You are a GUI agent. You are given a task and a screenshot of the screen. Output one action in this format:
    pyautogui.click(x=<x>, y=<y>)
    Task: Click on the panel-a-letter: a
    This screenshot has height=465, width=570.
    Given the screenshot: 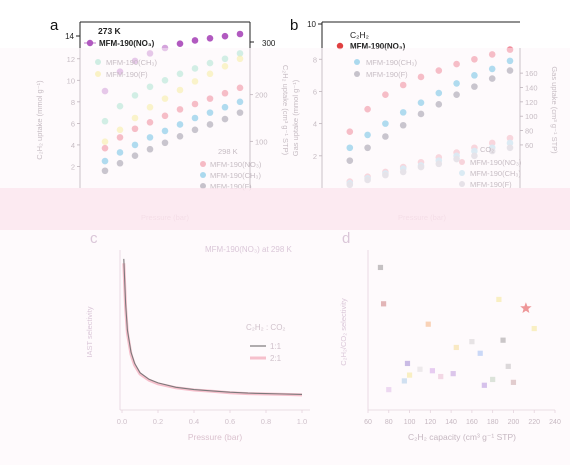 What is the action you would take?
    pyautogui.click(x=54, y=25)
    